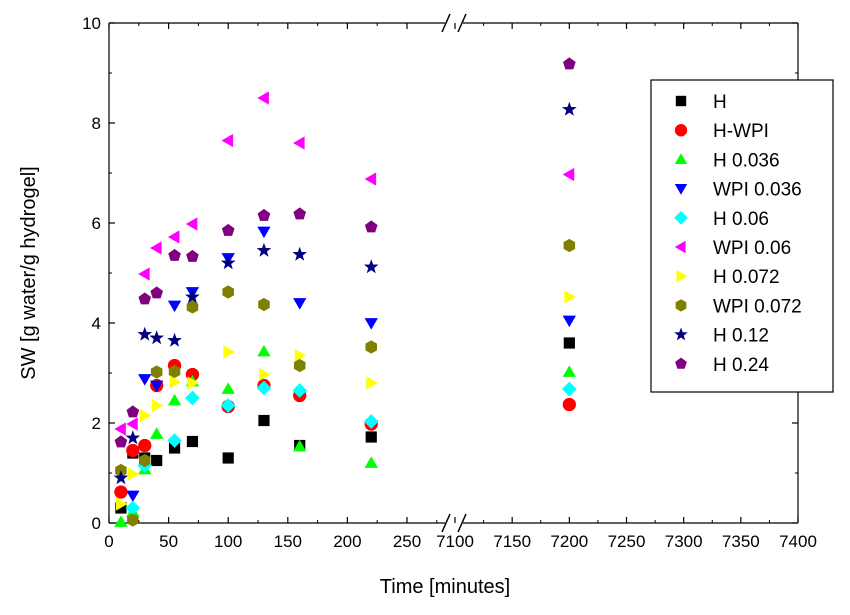 The height and width of the screenshot is (615, 850). What do you see at coordinates (96, 323) in the screenshot?
I see `y-tick-label: 4` at bounding box center [96, 323].